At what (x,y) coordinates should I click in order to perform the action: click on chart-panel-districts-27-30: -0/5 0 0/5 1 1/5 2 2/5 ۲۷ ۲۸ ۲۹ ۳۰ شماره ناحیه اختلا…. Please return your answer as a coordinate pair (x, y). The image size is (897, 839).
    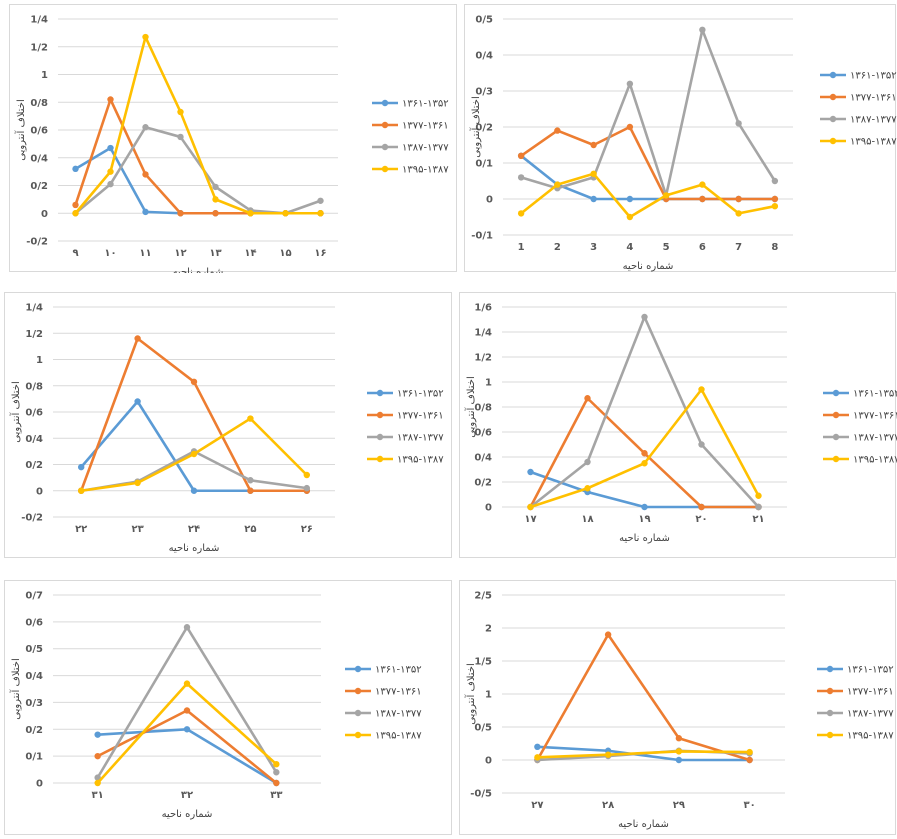
    Looking at the image, I should click on (677, 707).